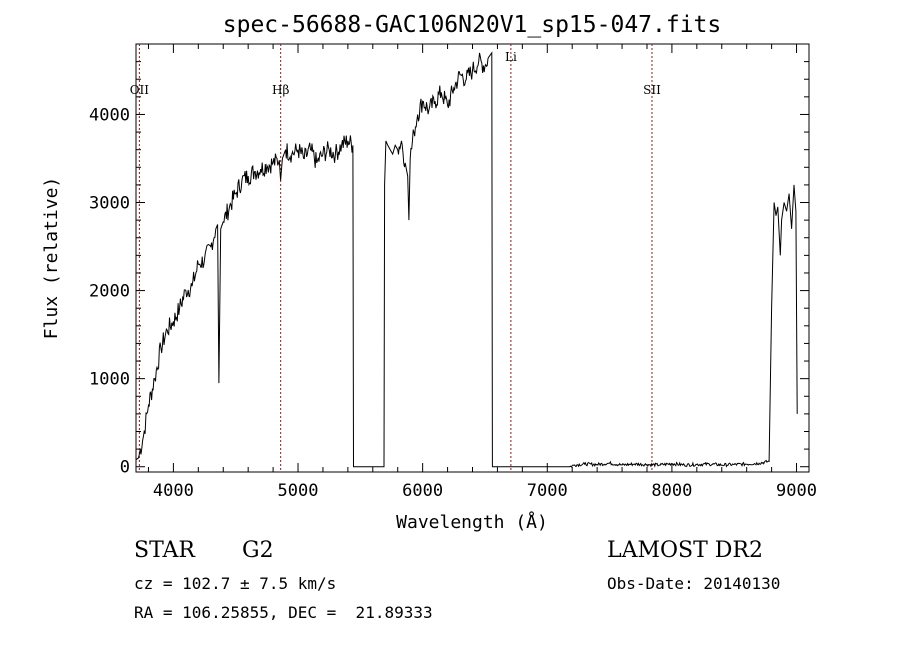 The width and height of the screenshot is (900, 649). Describe the element at coordinates (173, 491) in the screenshot. I see `x-tick-label: 4000` at that location.